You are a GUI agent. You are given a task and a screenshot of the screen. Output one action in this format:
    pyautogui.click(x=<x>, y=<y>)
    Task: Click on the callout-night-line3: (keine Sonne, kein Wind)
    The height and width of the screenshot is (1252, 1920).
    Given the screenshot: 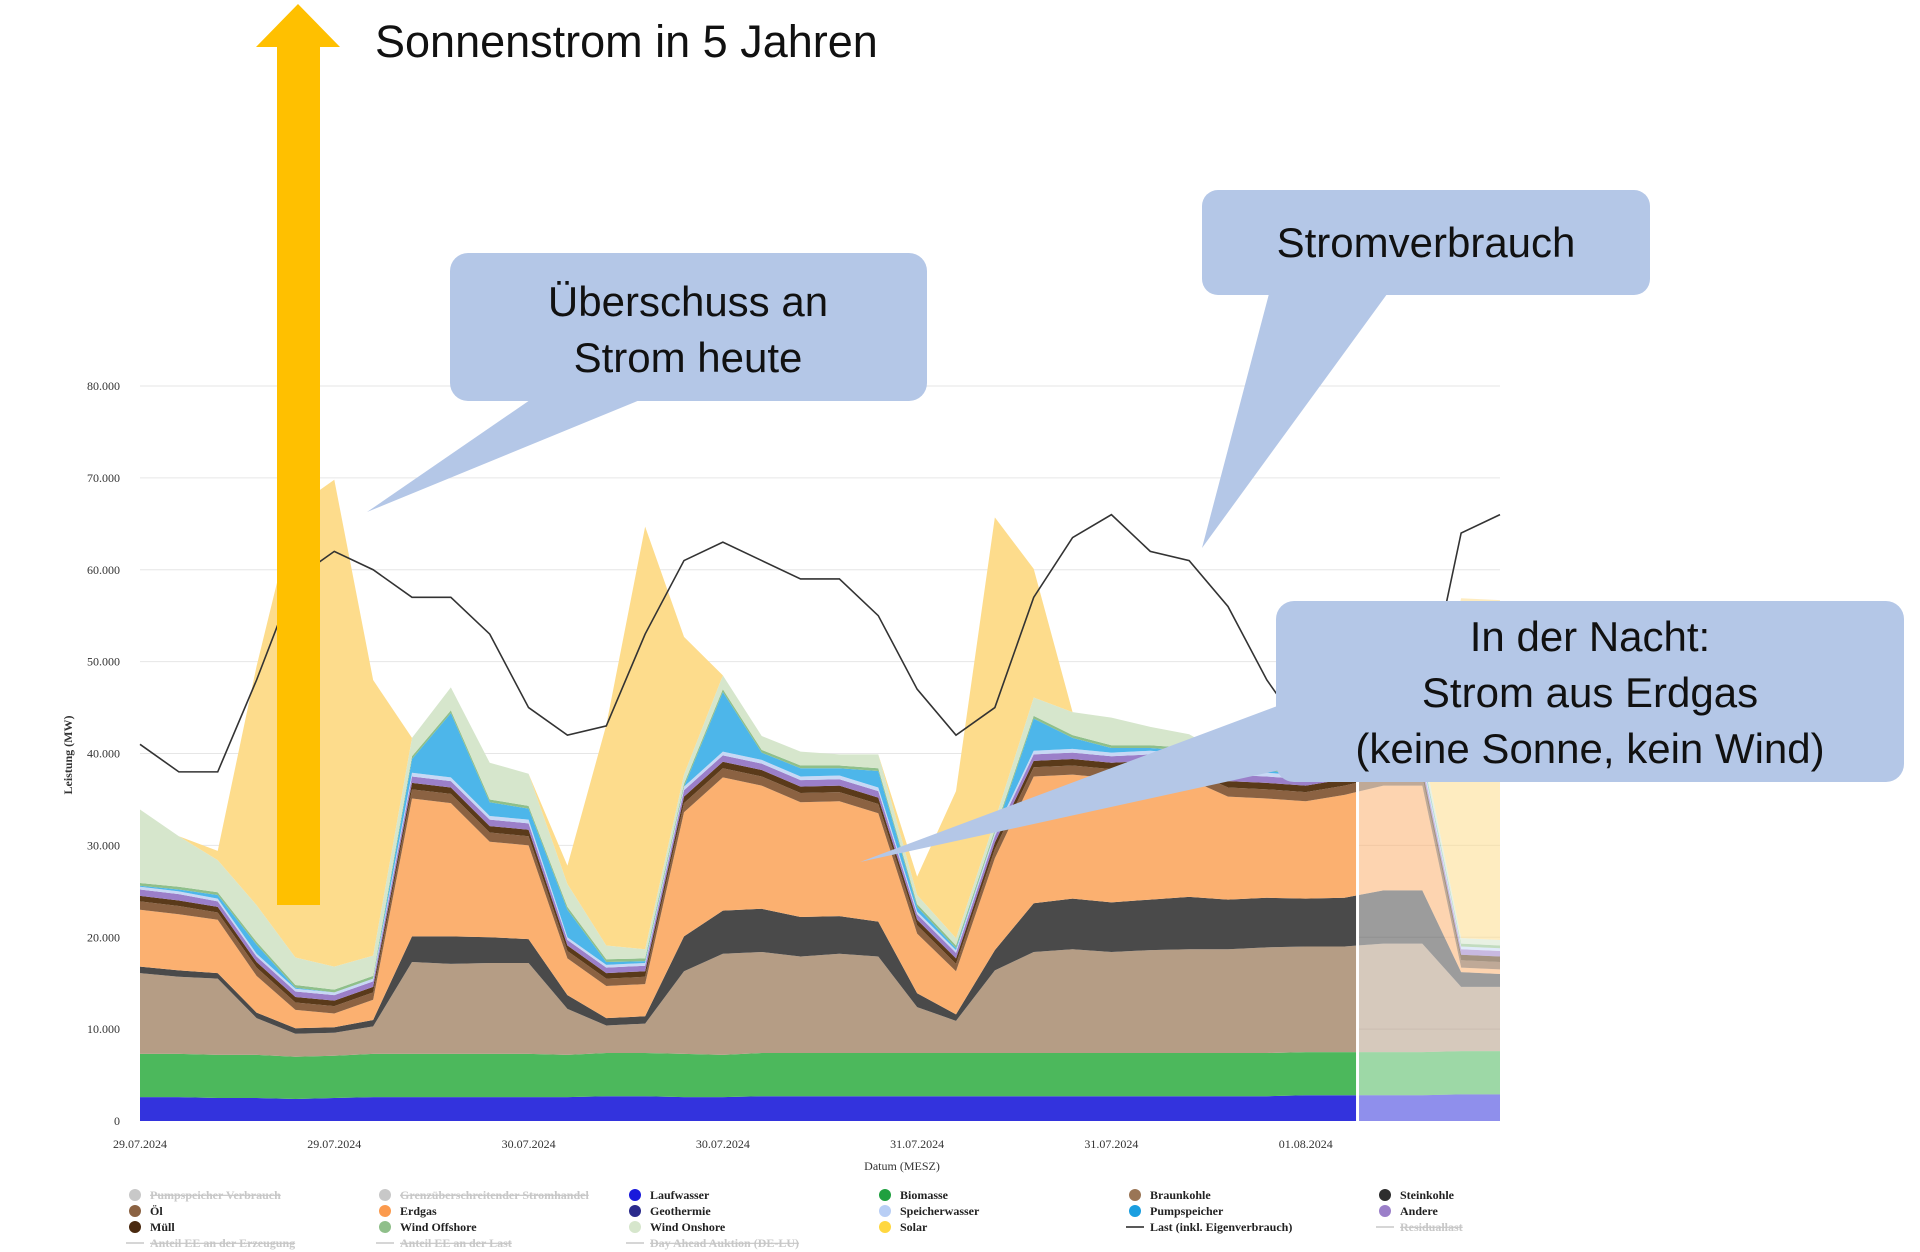 What is the action you would take?
    pyautogui.click(x=1589, y=748)
    